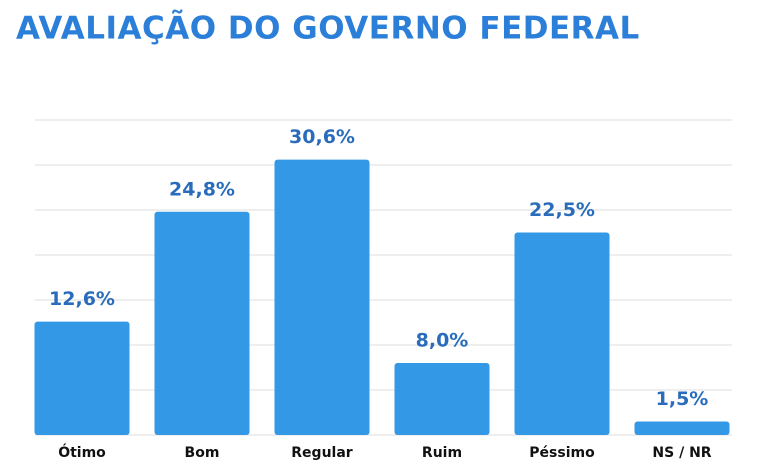 Image resolution: width=761 pixels, height=476 pixels. What do you see at coordinates (82, 299) in the screenshot?
I see `value-label: 12,6%` at bounding box center [82, 299].